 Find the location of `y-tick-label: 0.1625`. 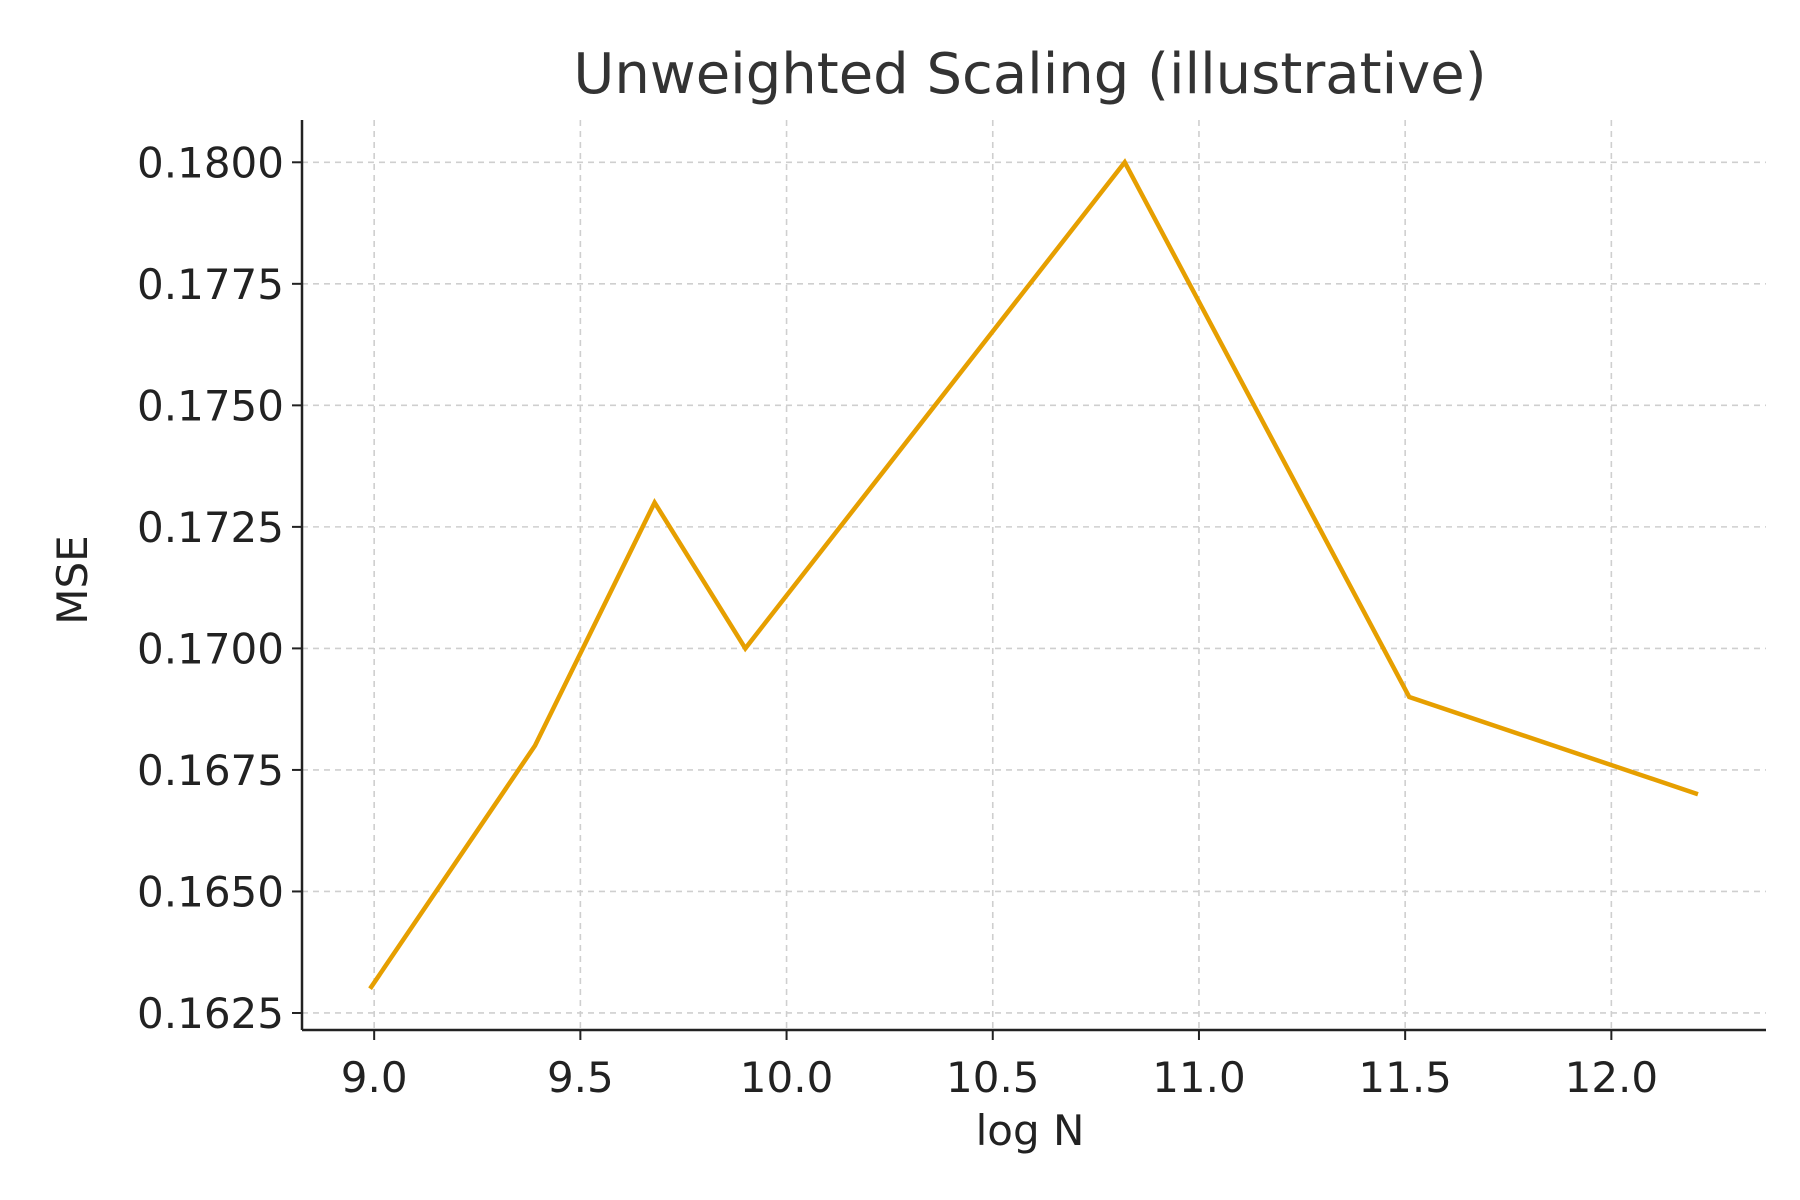

y-tick-label: 0.1625 is located at coordinates (210, 1013).